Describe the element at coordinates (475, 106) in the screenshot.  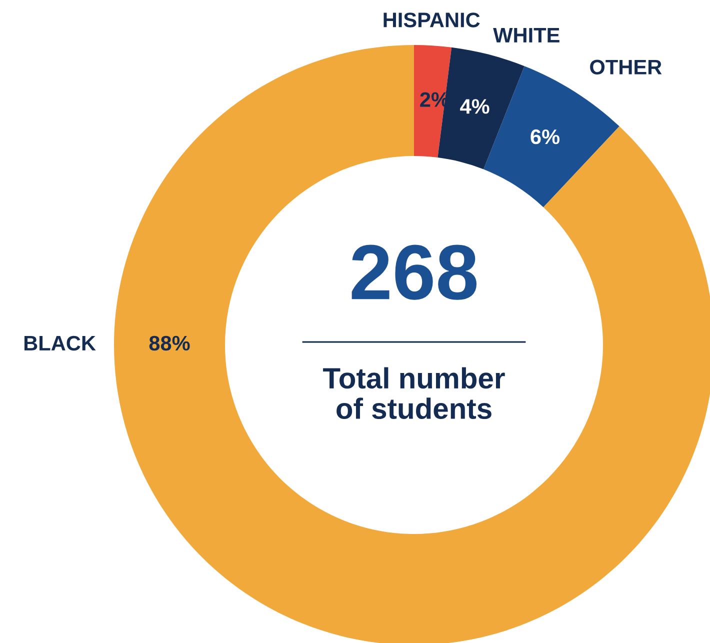
I see `data-label: 4%` at that location.